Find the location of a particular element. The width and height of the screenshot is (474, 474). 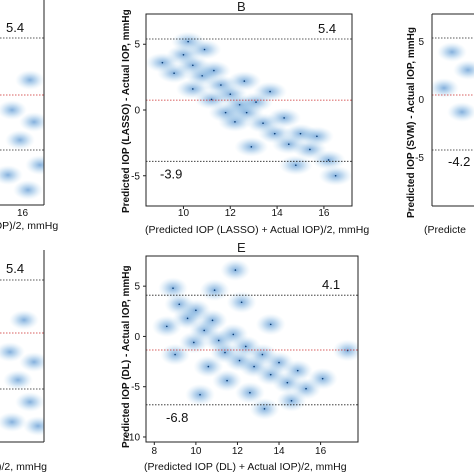

panel-b-y-tick-label-1: 0 is located at coordinates (137, 111).